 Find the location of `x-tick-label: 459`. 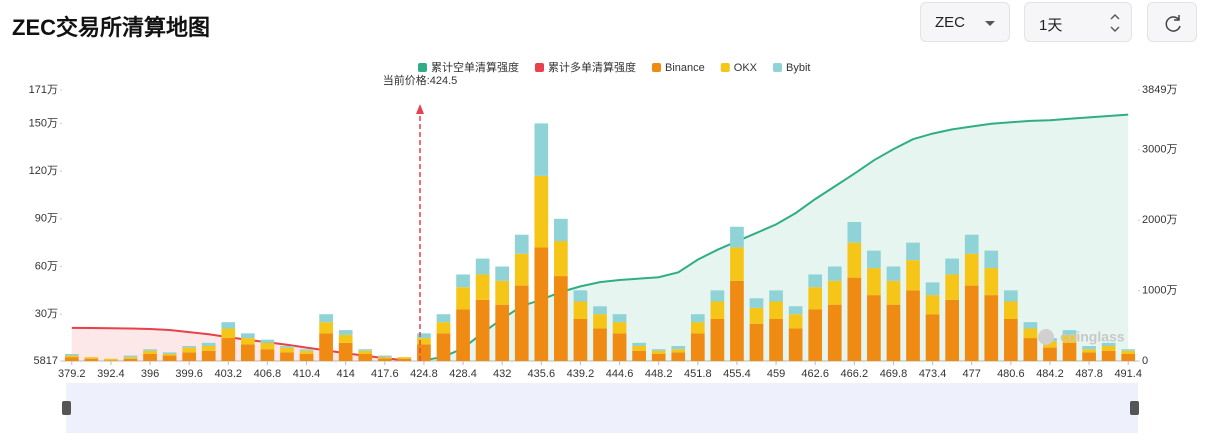

x-tick-label: 459 is located at coordinates (776, 374).